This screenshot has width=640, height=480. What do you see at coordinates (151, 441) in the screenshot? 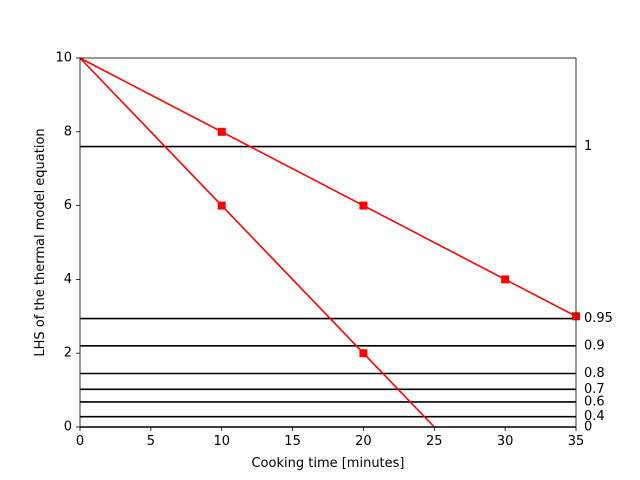
I see `x-tick-label: 5` at bounding box center [151, 441].